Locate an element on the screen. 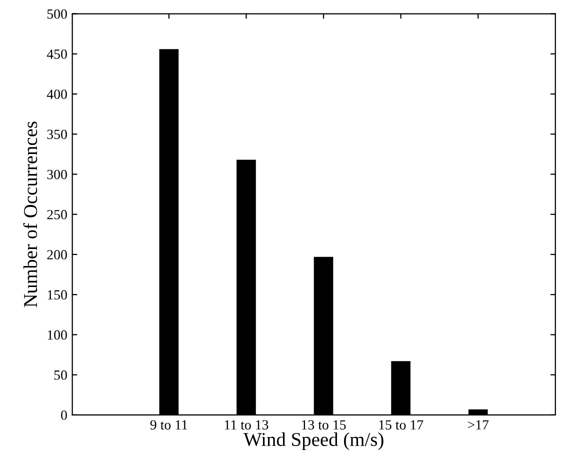 Image resolution: width=565 pixels, height=459 pixels. y-tick-label: 200 is located at coordinates (57, 255).